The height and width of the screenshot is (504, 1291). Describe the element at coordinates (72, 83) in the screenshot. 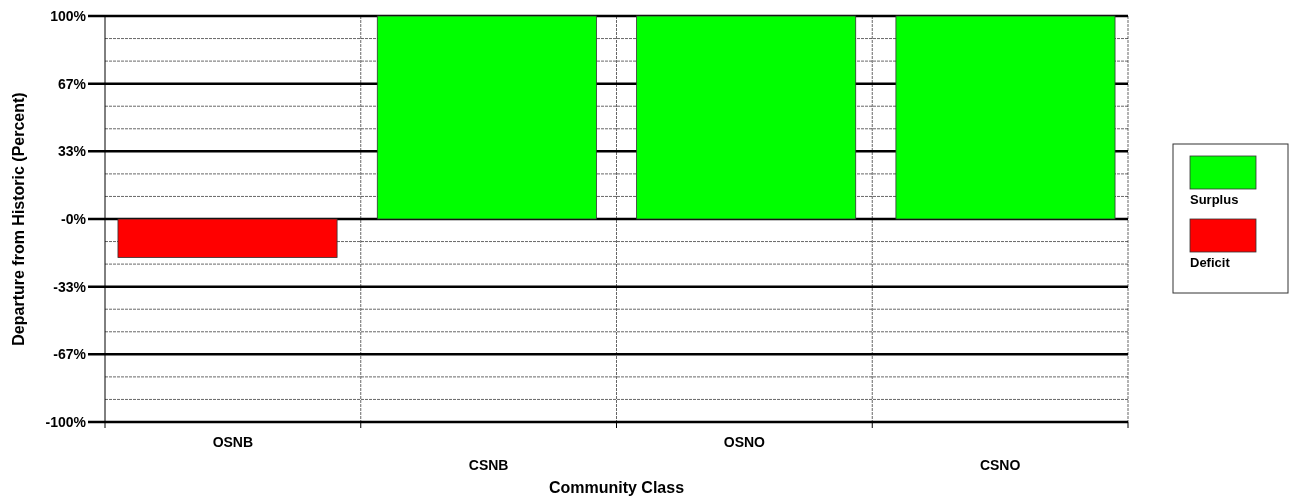

I see `y-tick-label: 67%` at that location.